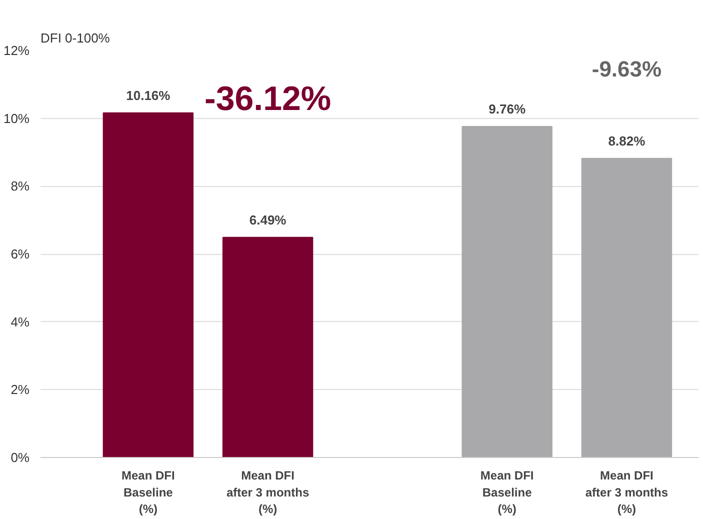  What do you see at coordinates (627, 69) in the screenshot?
I see `annotation: -9.63%` at bounding box center [627, 69].